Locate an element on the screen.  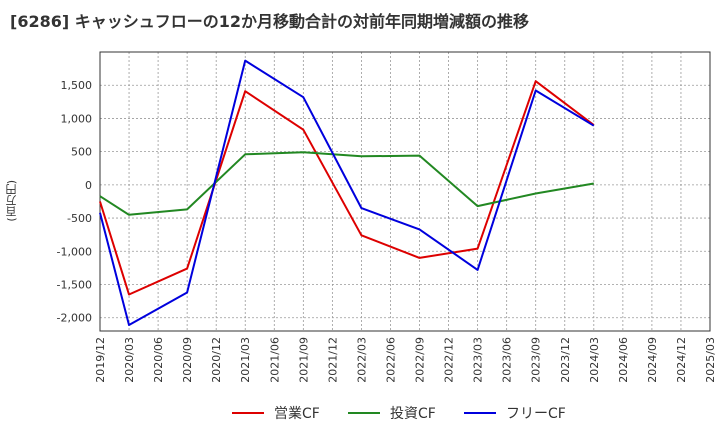
x-tick-label: 2022/12 is located at coordinates (449, 360).